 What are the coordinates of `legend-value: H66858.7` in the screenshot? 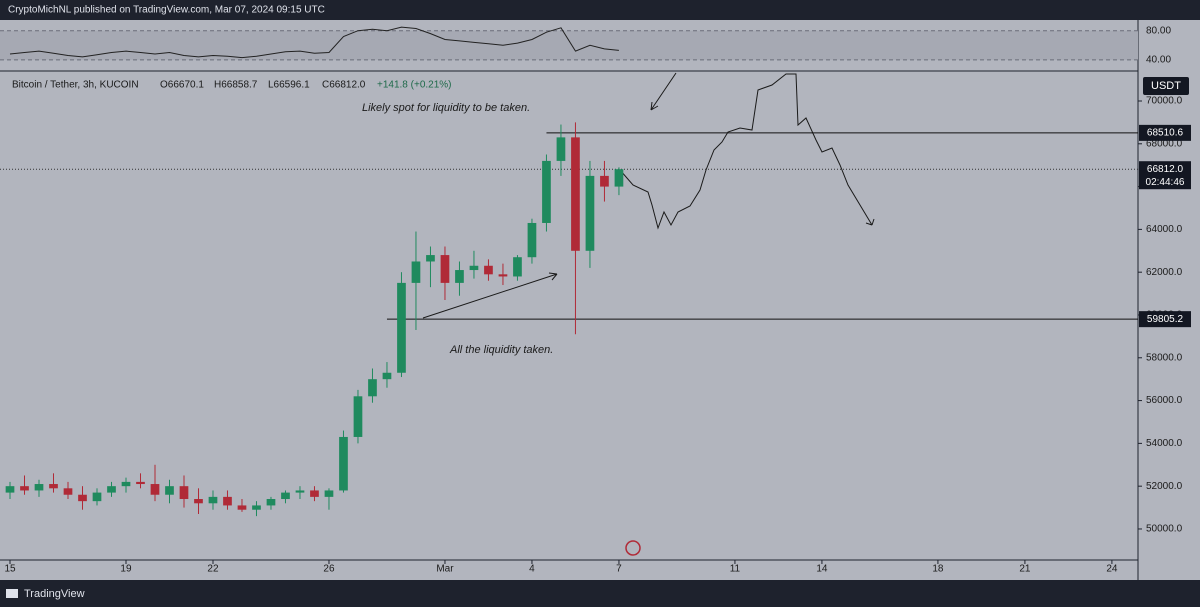 It's located at (236, 85).